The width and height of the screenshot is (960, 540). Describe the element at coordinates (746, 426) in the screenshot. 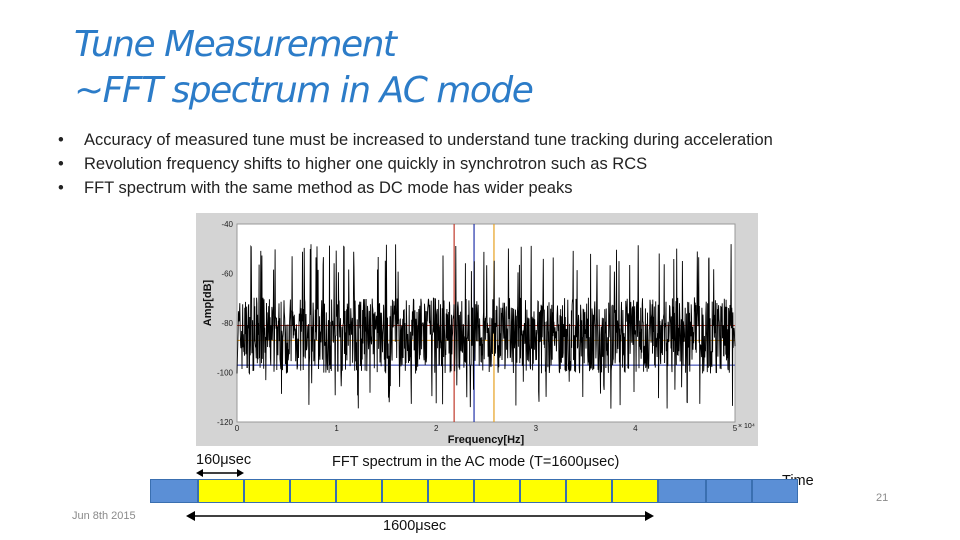

I see `x-axis-multiplier: × 10⁴` at that location.